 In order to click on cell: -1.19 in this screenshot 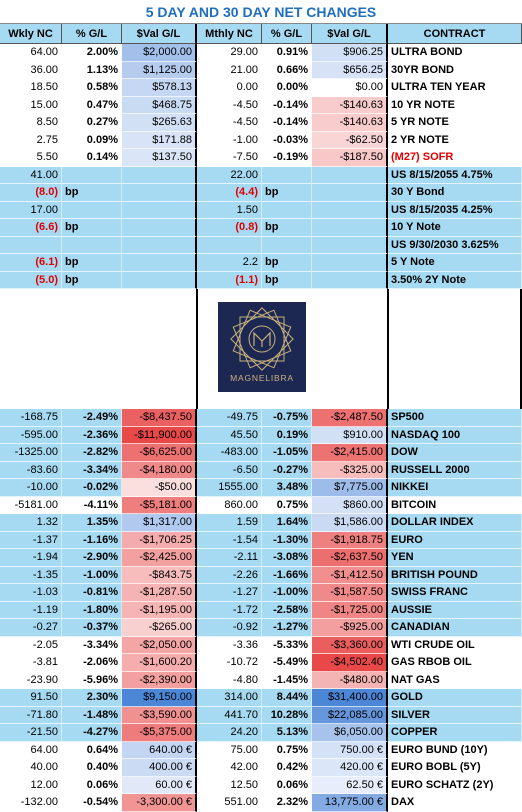, I will do `click(31, 610)`.